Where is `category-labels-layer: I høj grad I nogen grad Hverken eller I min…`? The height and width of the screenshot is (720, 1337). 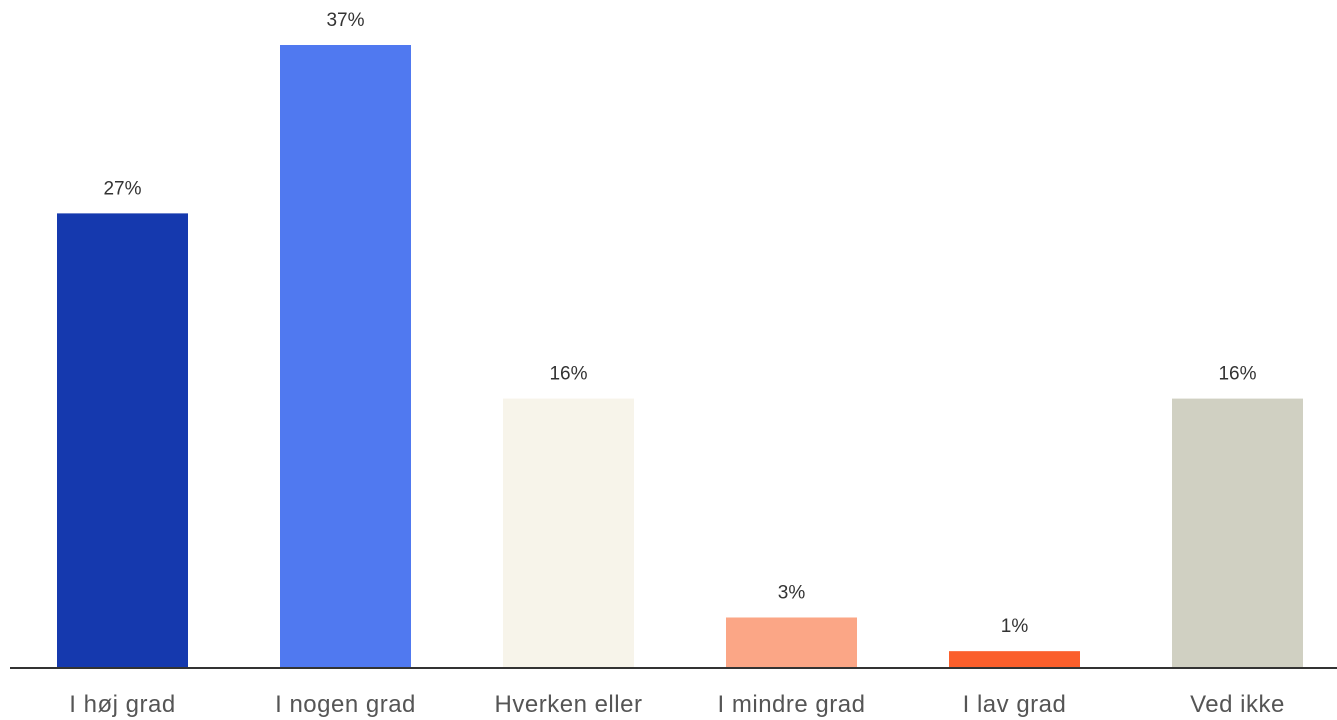 category-labels-layer: I høj grad I nogen grad Hverken eller I min… is located at coordinates (677, 704).